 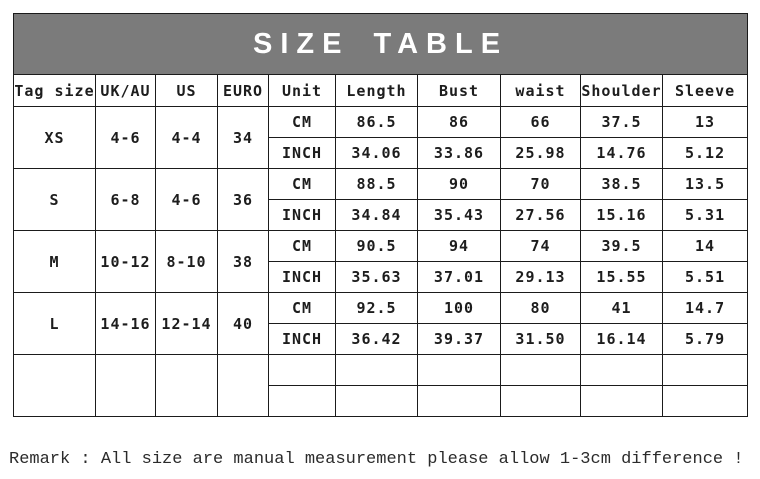 What do you see at coordinates (621, 308) in the screenshot?
I see `cell-shoulder: 41` at bounding box center [621, 308].